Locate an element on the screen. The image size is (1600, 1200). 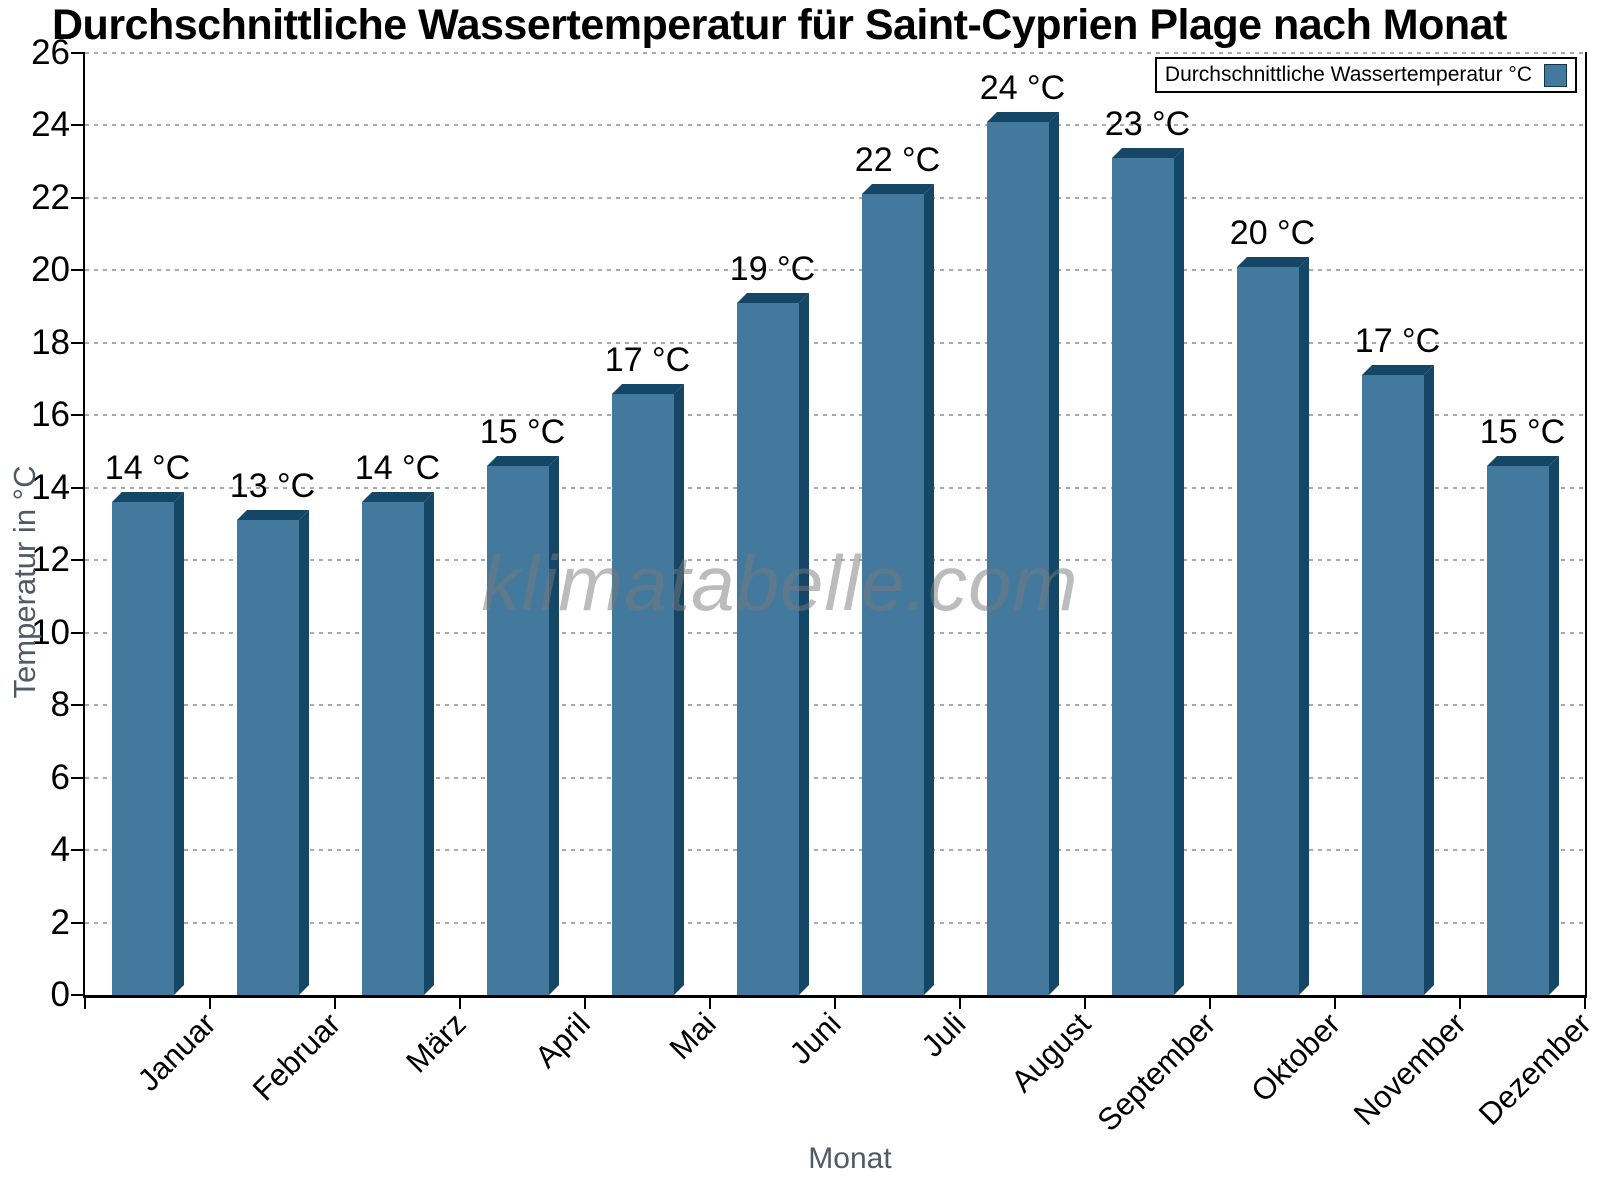
y-tick-label-0: 0 is located at coordinates (60, 994).